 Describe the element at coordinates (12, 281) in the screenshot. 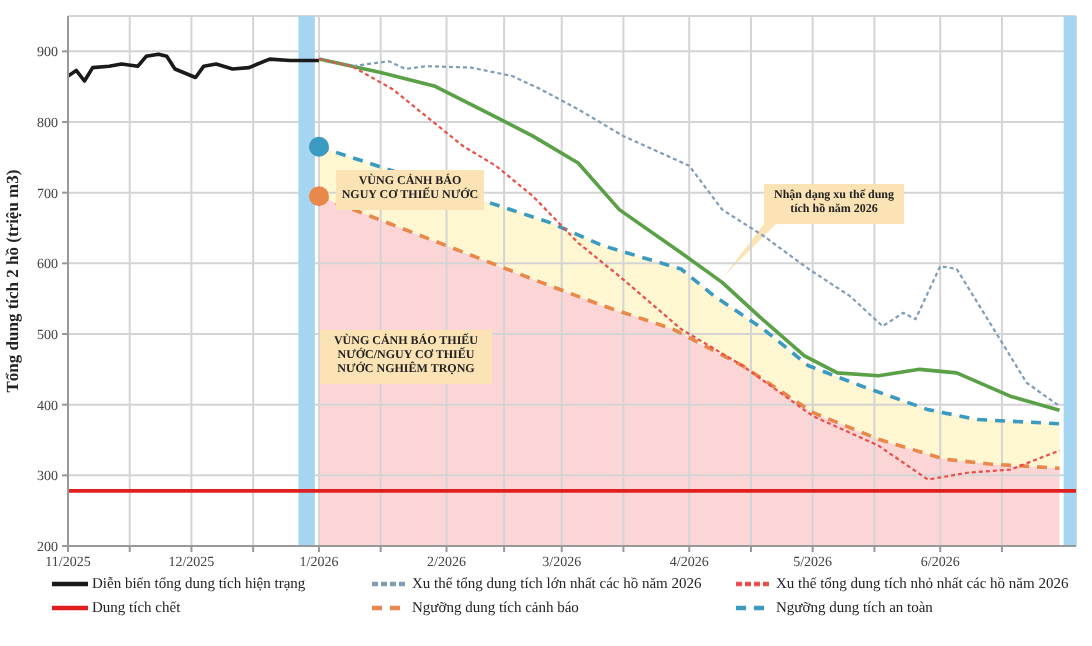

I see `y-axis-title: Tổng dung tích 2 hồ (triệu m3)` at that location.